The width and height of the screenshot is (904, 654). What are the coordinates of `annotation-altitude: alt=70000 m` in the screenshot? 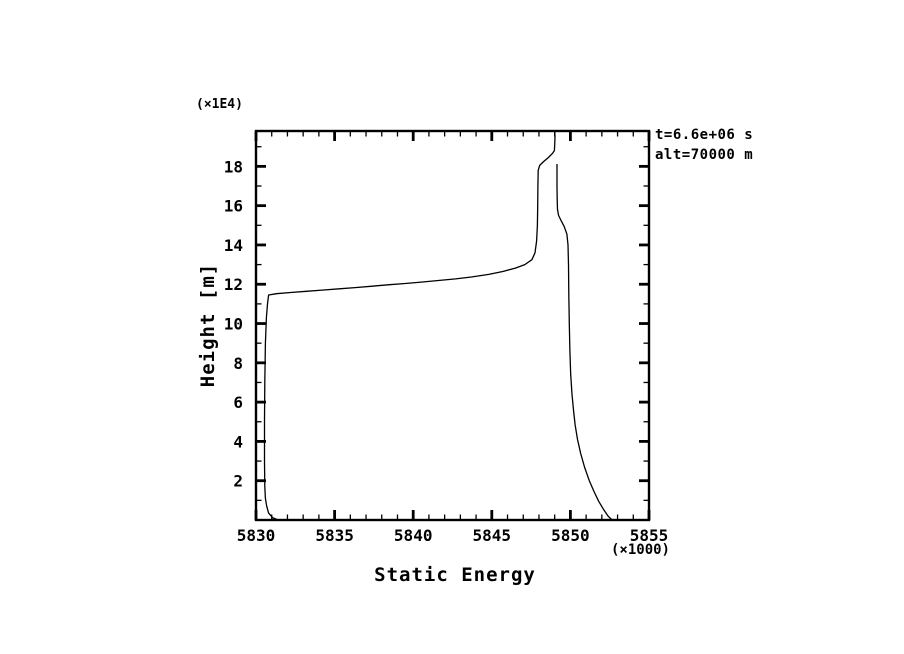 It's located at (704, 155).